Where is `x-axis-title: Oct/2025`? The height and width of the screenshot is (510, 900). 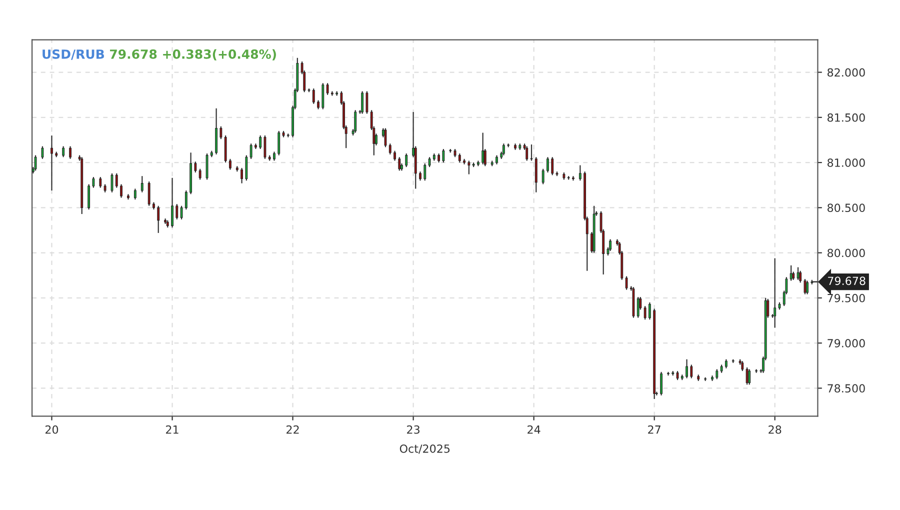 x-axis-title: Oct/2025 is located at coordinates (425, 449).